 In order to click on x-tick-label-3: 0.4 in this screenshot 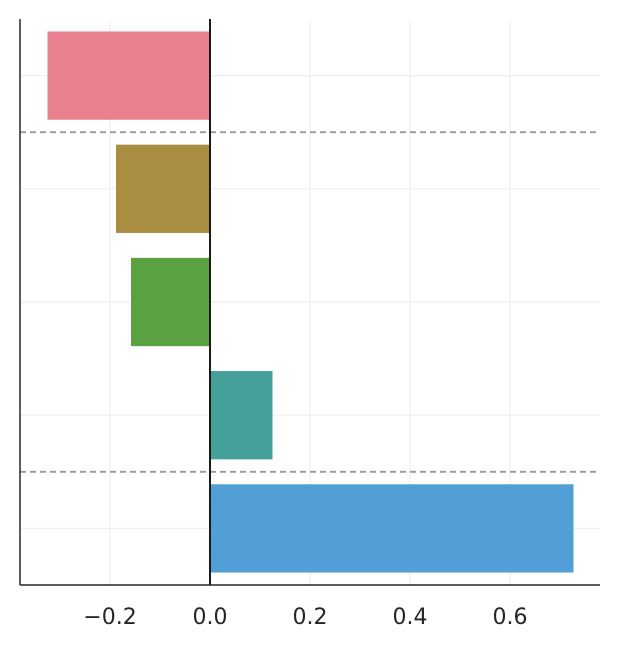, I will do `click(410, 617)`.